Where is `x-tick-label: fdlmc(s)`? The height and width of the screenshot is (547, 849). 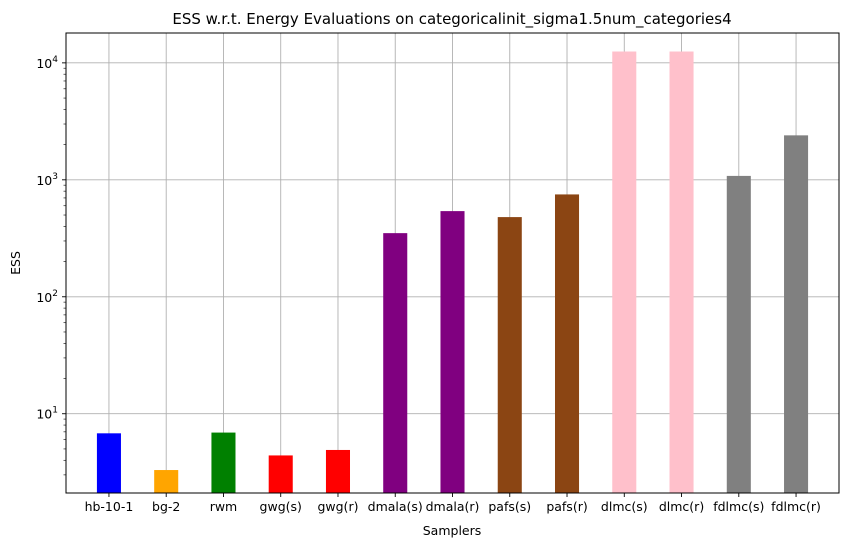
x-tick-label: fdlmc(s) is located at coordinates (738, 506).